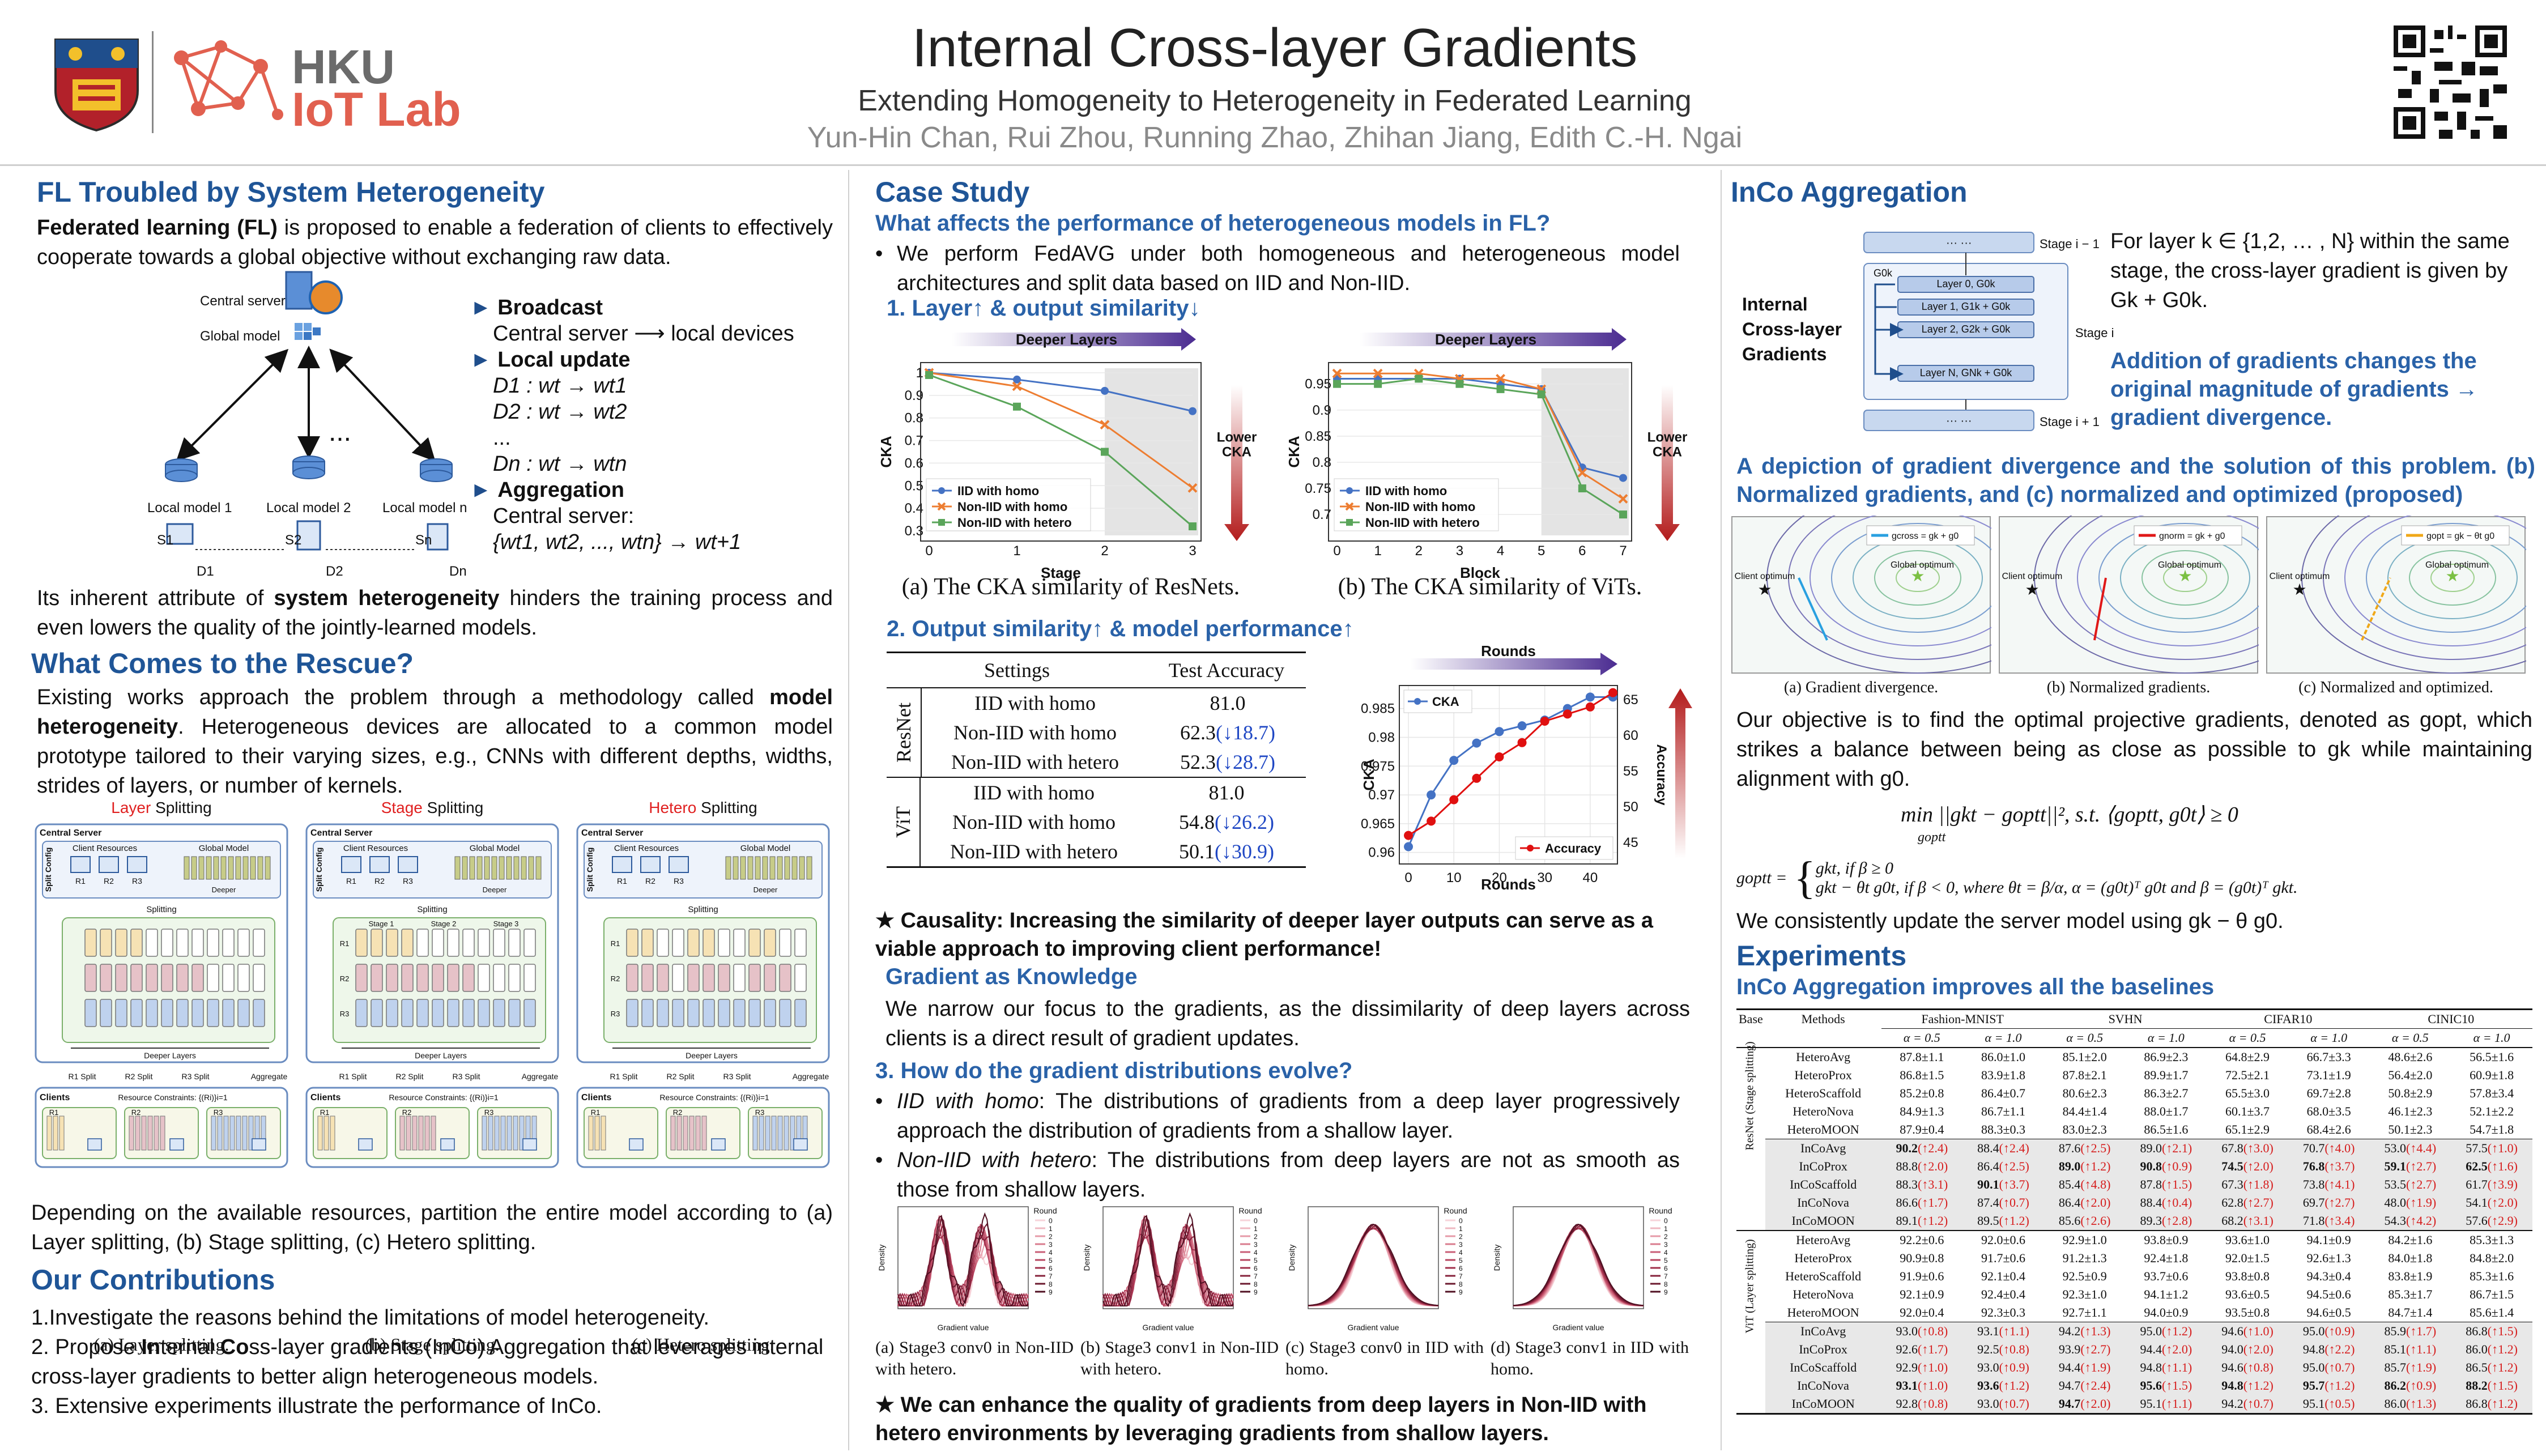  What do you see at coordinates (2410, 1312) in the screenshot?
I see `result-value: 84.7±1.4` at bounding box center [2410, 1312].